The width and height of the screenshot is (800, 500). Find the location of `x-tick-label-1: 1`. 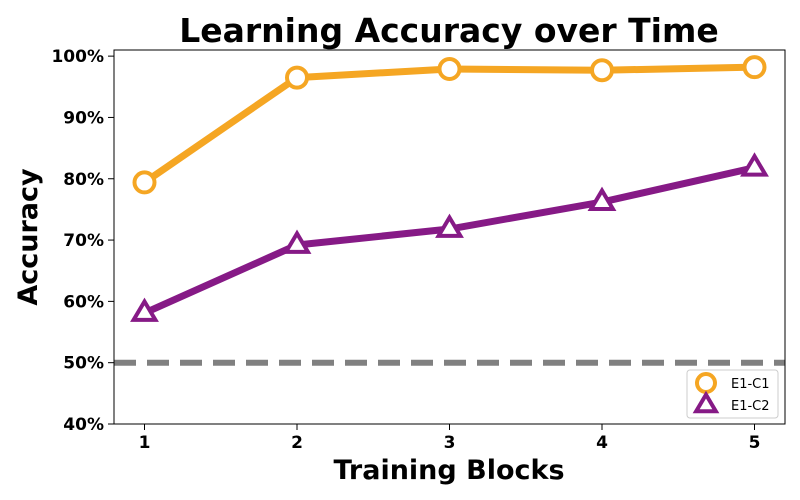

x-tick-label-1: 1 is located at coordinates (145, 443).